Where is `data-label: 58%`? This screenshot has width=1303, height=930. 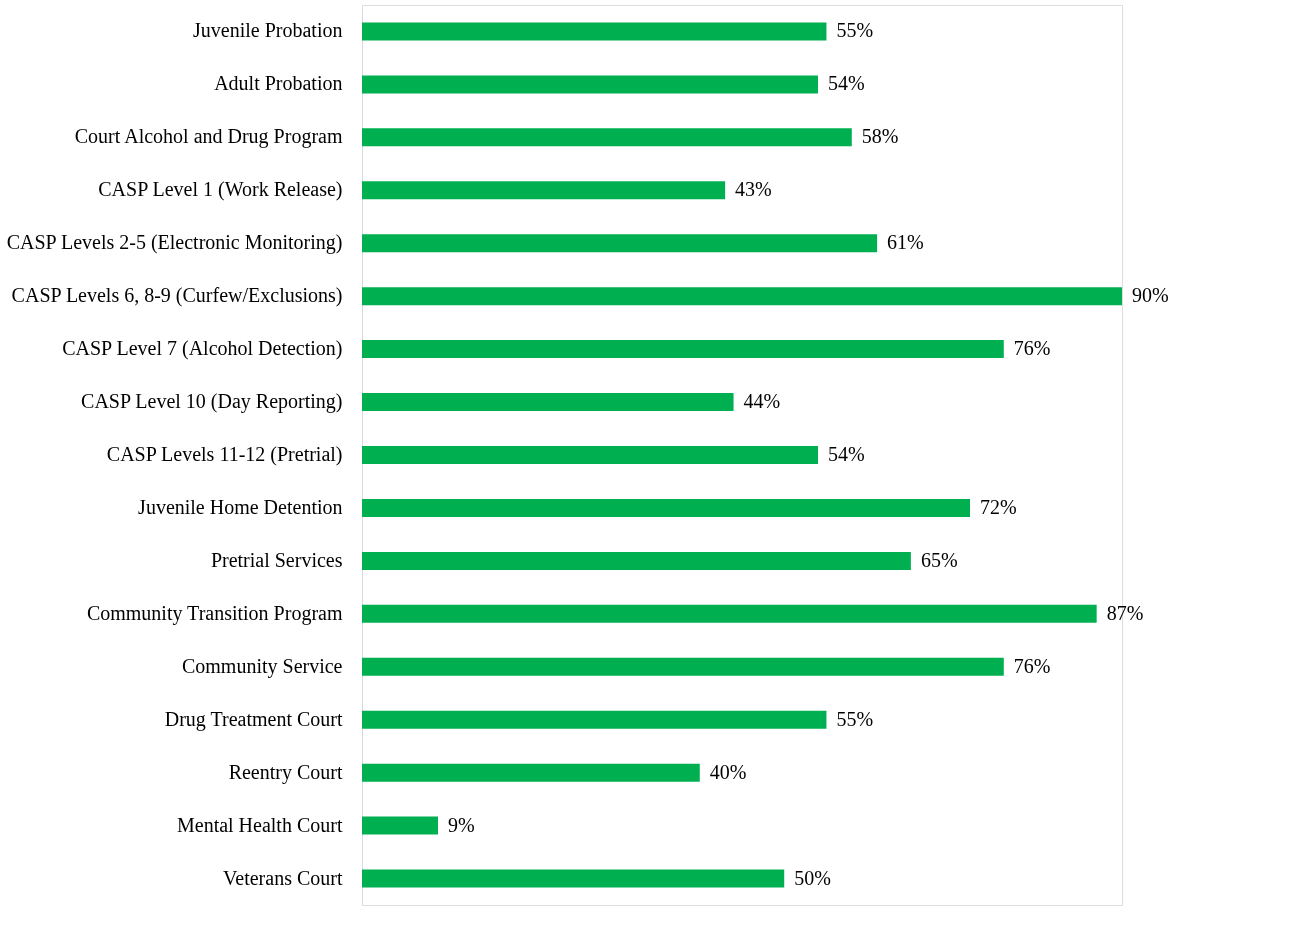
data-label: 58% is located at coordinates (880, 136).